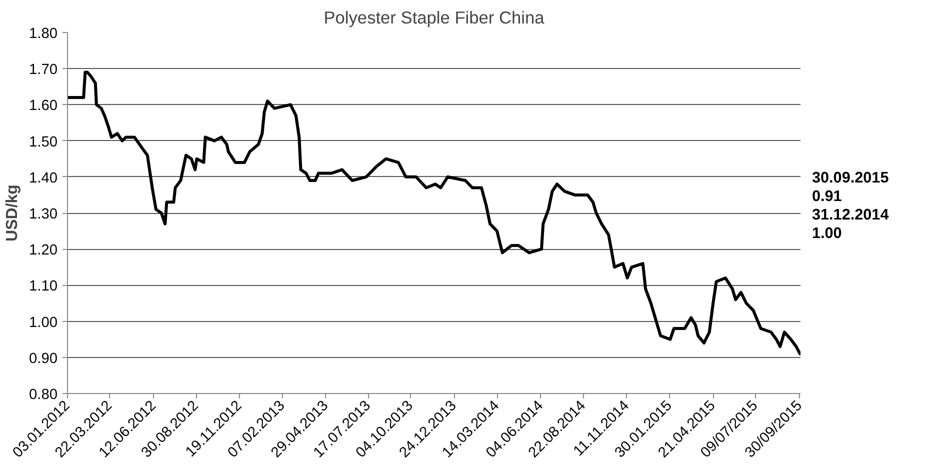  I want to click on y-tick-label: 1.20, so click(43, 250).